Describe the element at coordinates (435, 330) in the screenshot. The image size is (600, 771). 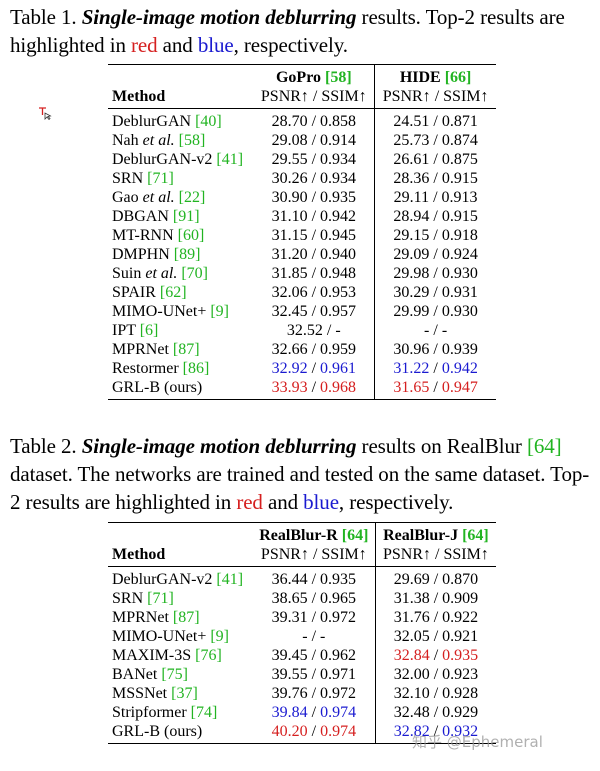
I see `value-cell-2: - / -` at that location.